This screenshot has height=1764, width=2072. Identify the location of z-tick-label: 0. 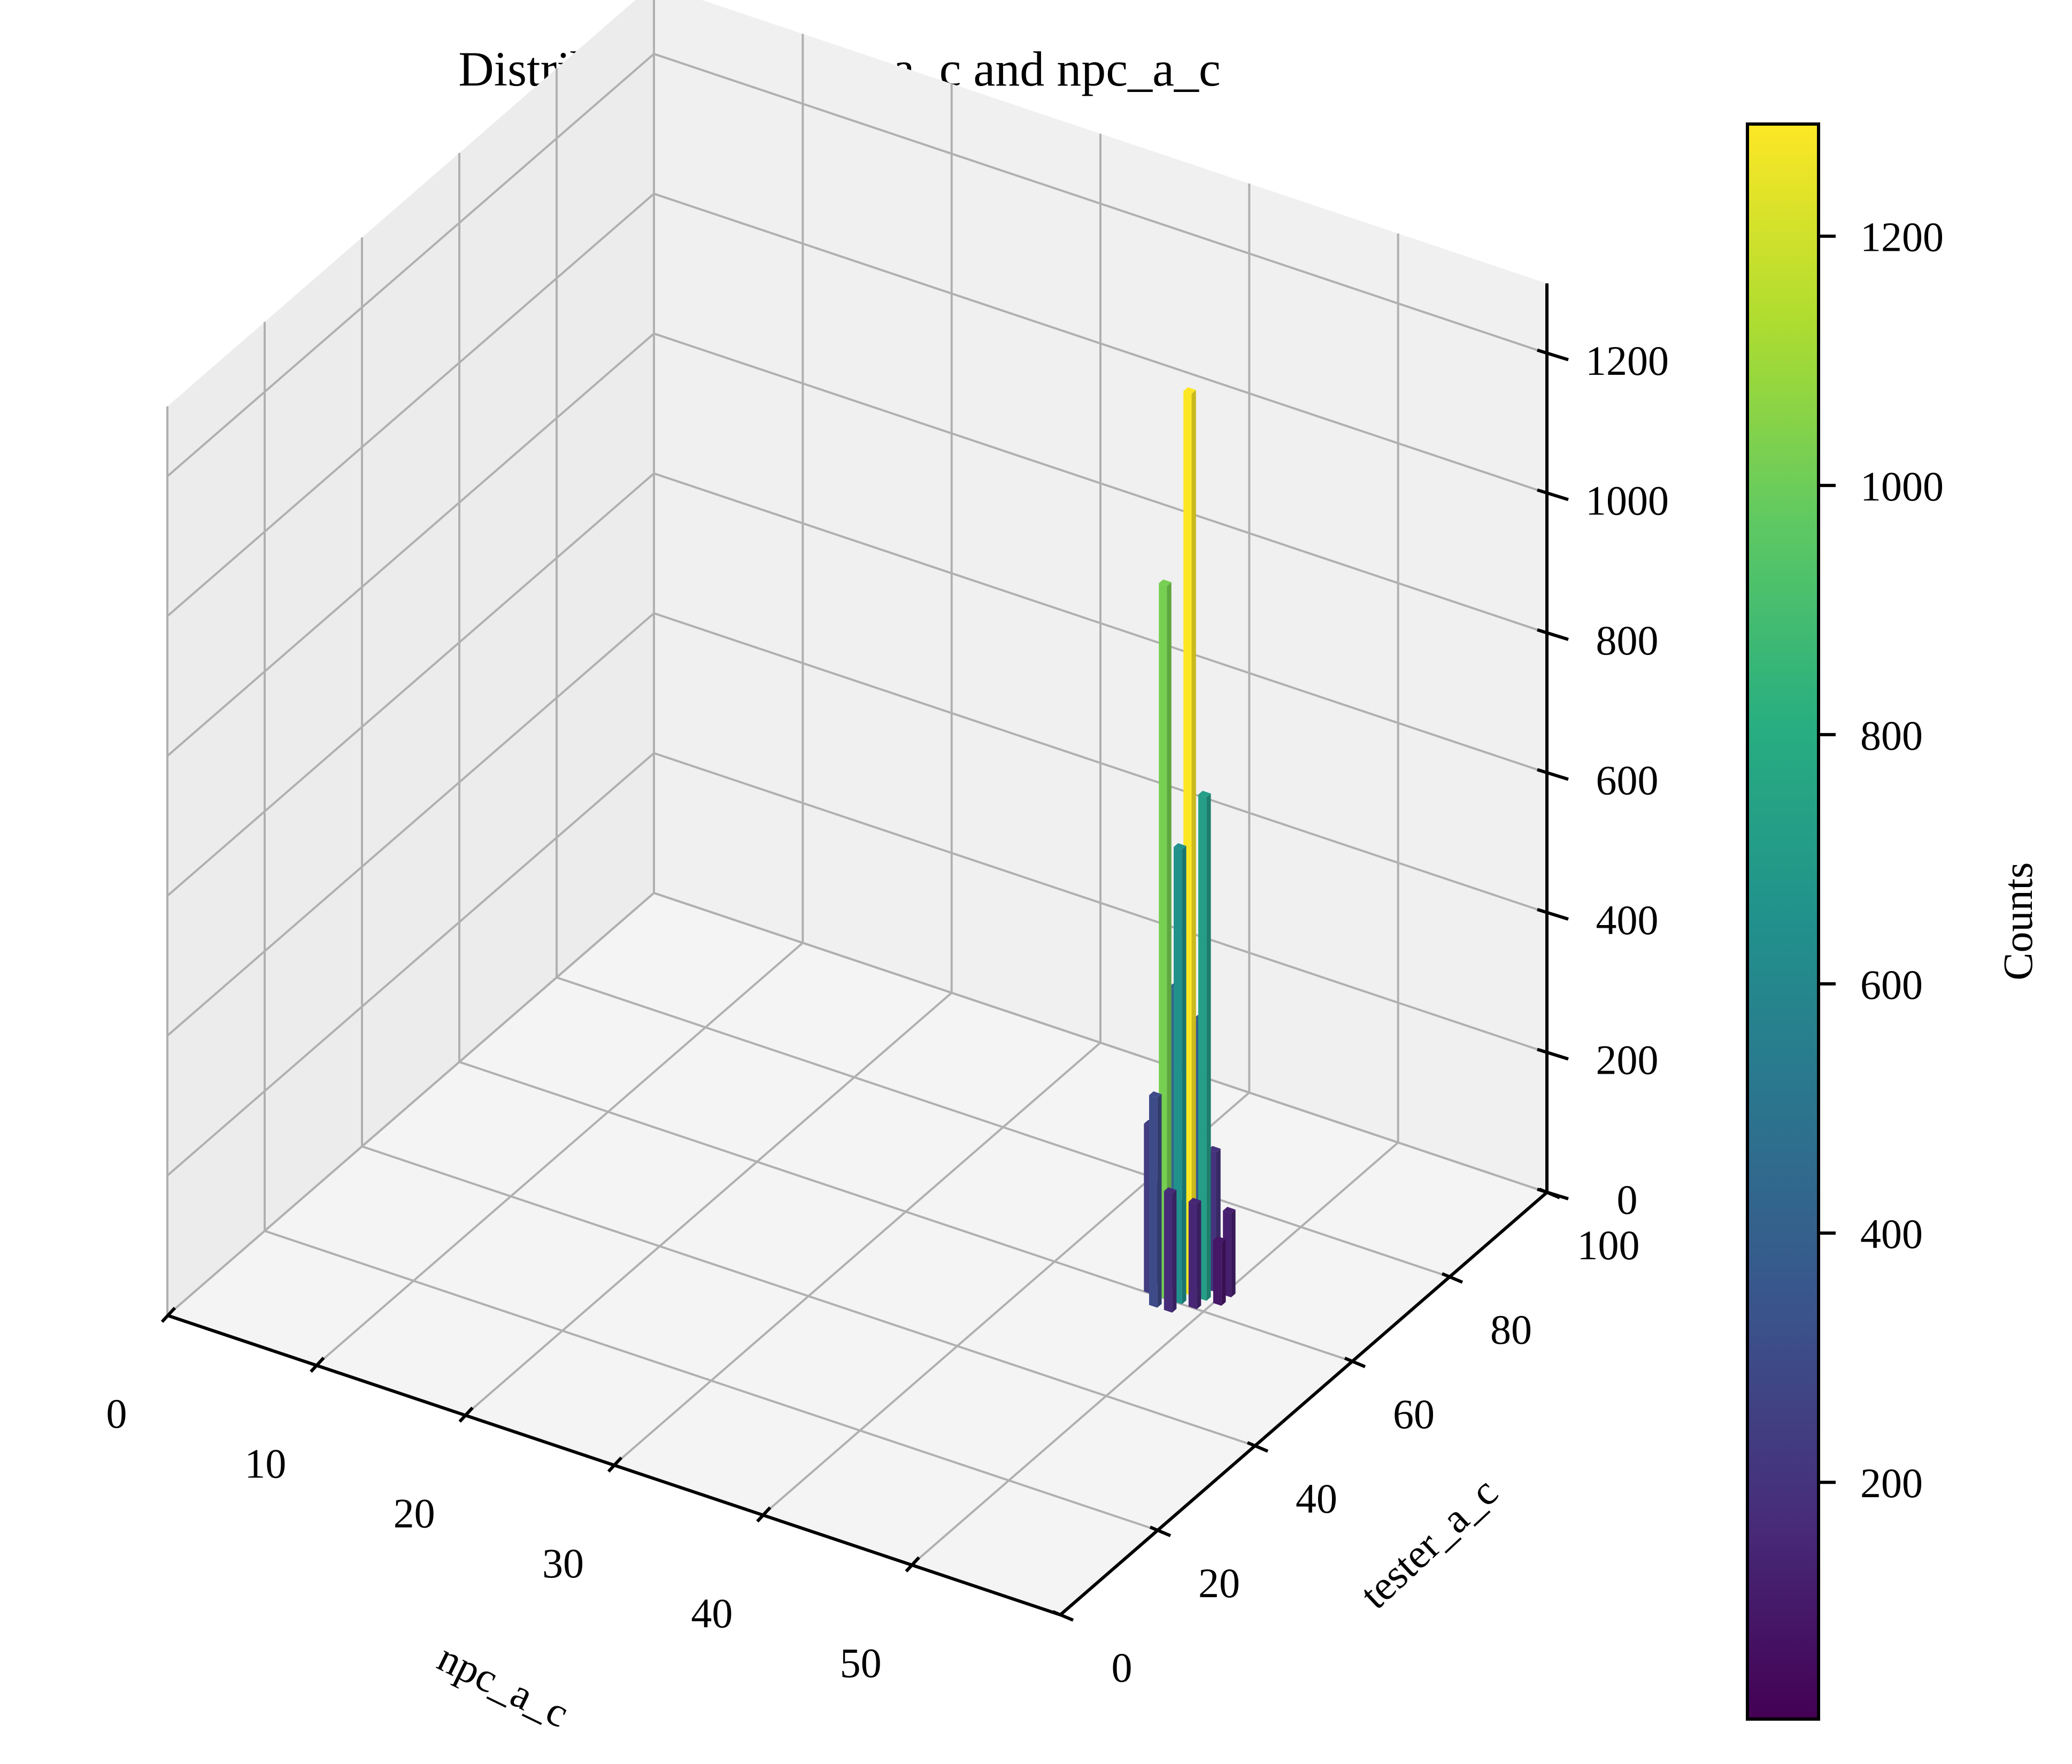
(1627, 1199).